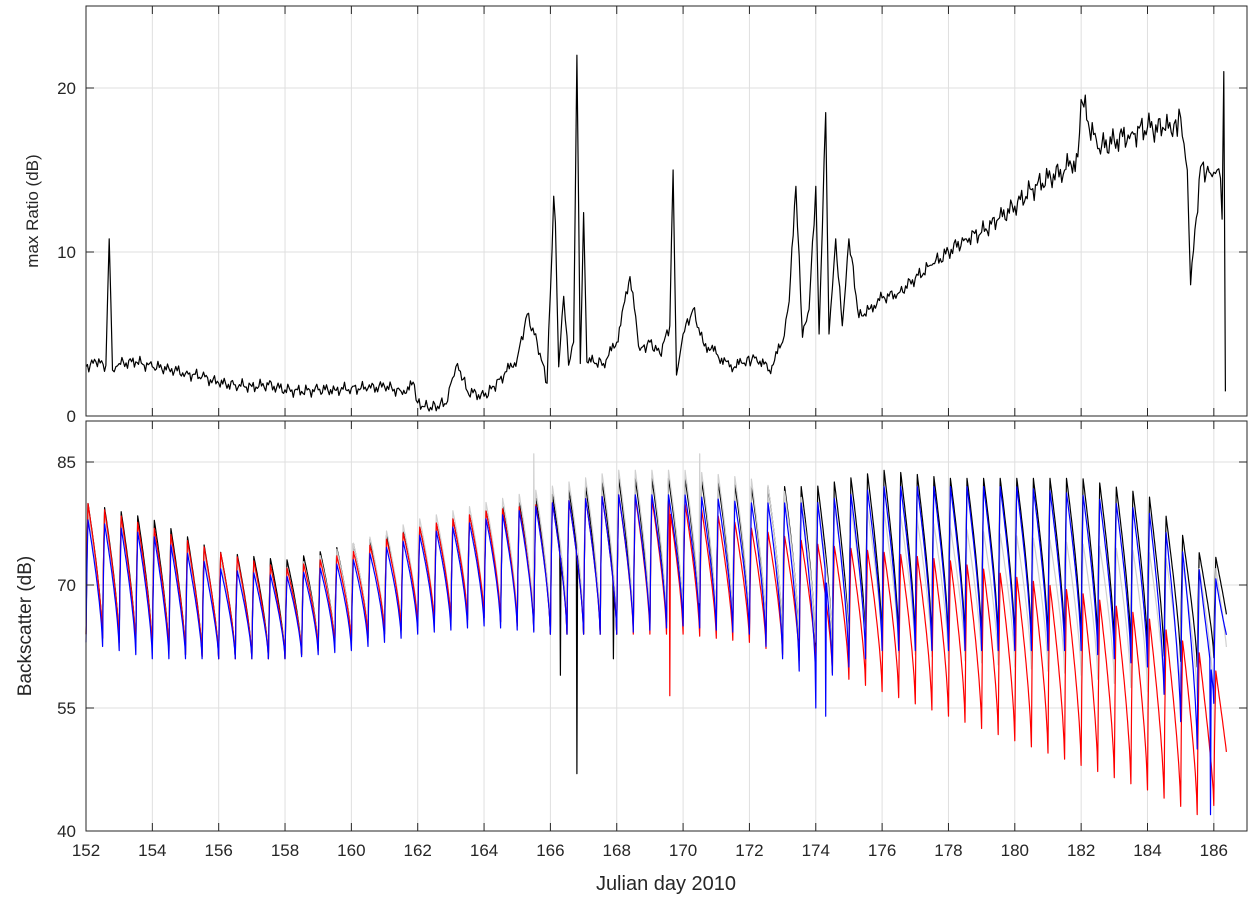  What do you see at coordinates (418, 850) in the screenshot?
I see `x-tick-label: 162` at bounding box center [418, 850].